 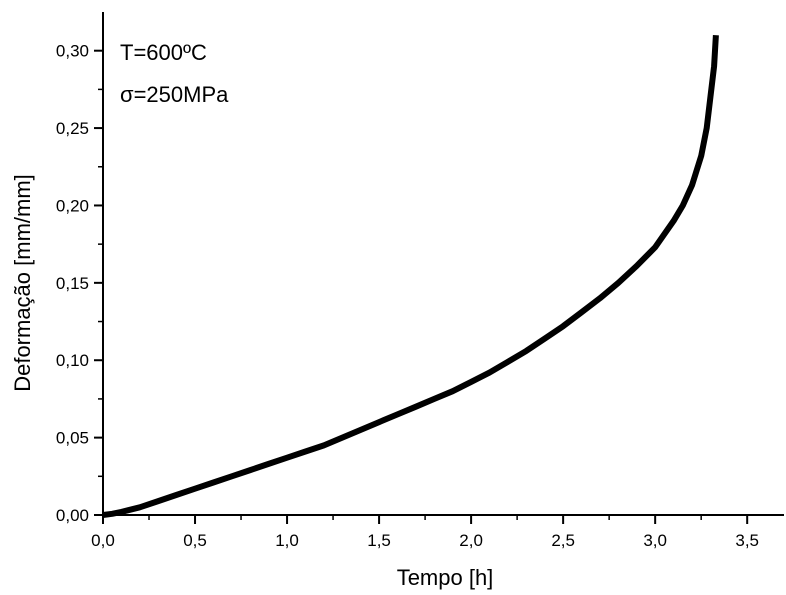 What do you see at coordinates (80, 268) in the screenshot?
I see `y-axis: 0,00 0,05 0,10 0,15 0,20 0,25 0,30` at bounding box center [80, 268].